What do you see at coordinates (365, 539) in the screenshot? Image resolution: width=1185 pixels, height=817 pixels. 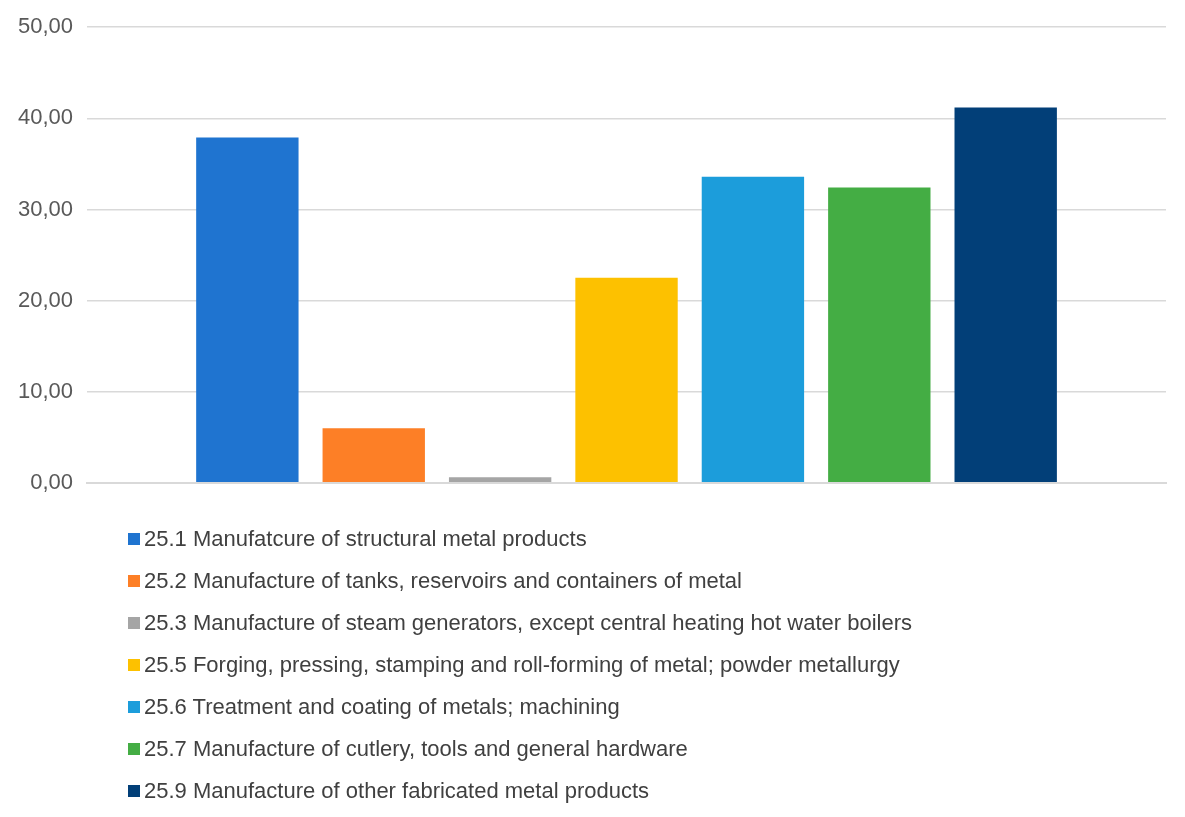 I see `legend-label: 25.1 Manufatcure of structural metal products` at bounding box center [365, 539].